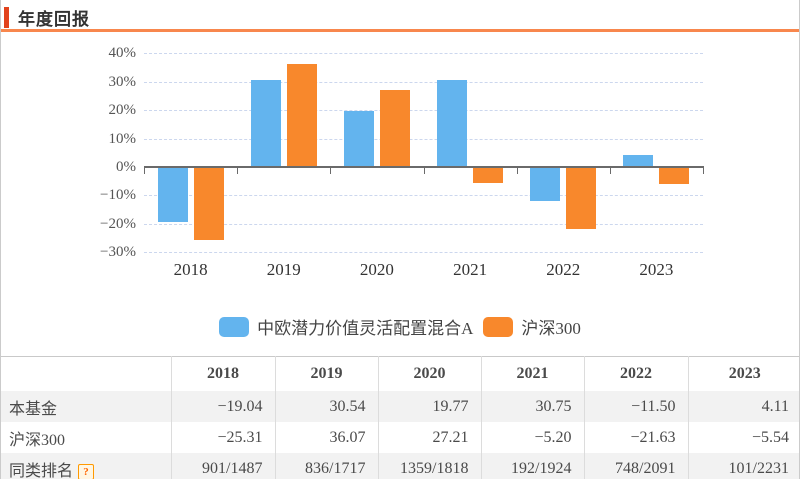 This screenshot has height=479, width=800. Describe the element at coordinates (424, 167) in the screenshot. I see `zero-axis-line` at that location.